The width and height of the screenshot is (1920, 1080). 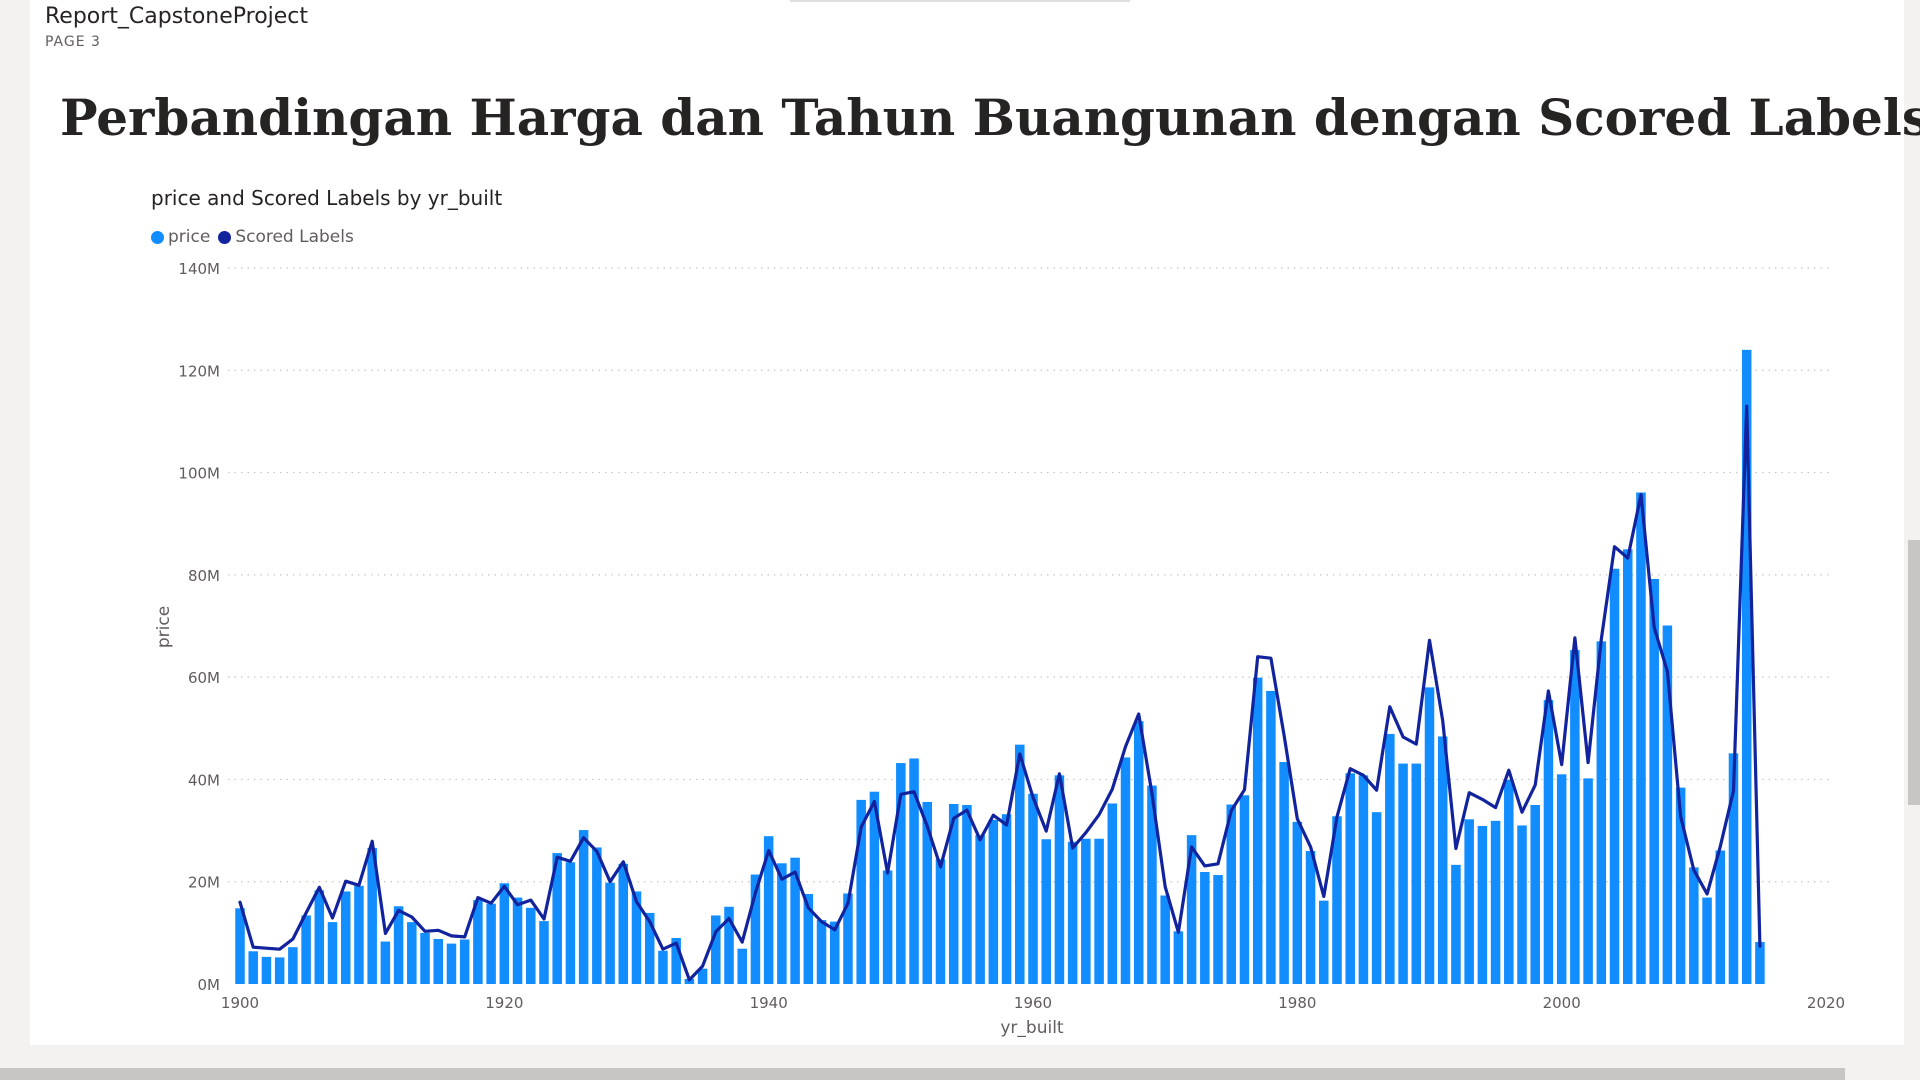 What do you see at coordinates (286, 237) in the screenshot?
I see `legend-item-scored-labels: Scored Labels` at bounding box center [286, 237].